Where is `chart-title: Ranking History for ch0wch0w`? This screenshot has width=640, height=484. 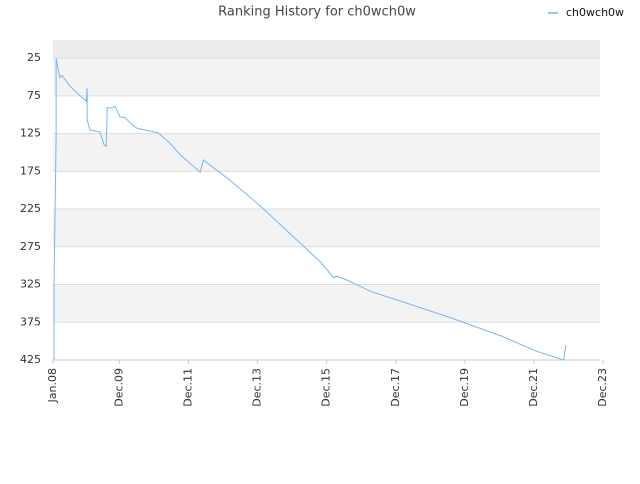 chart-title: Ranking History for ch0wch0w is located at coordinates (317, 12).